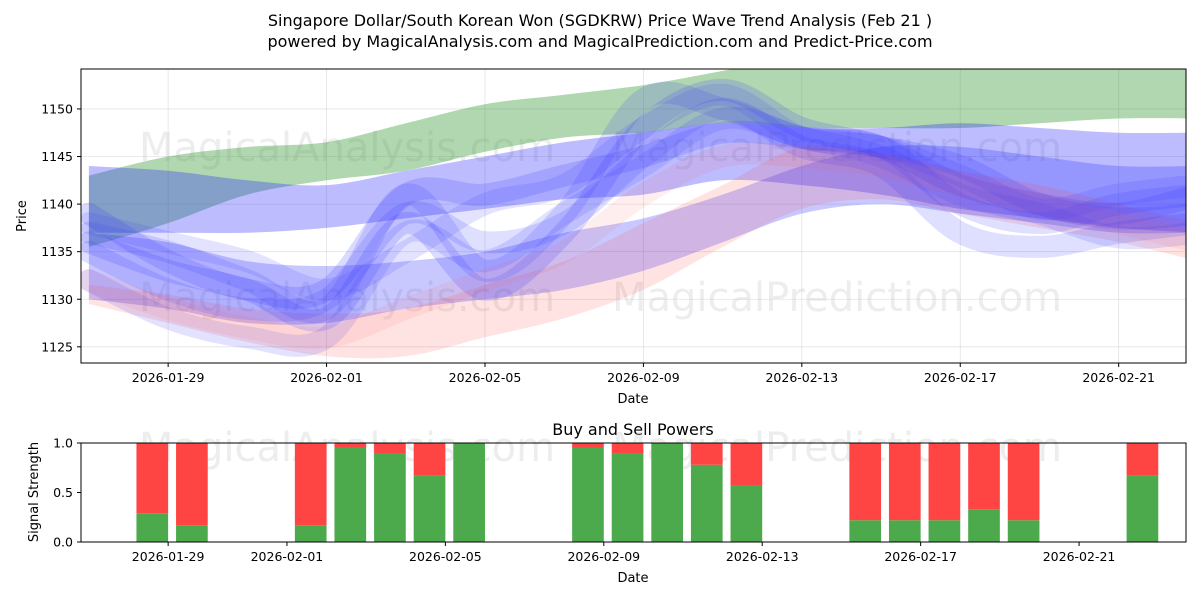  I want to click on buy-sell-plot-area, so click(647, 492).